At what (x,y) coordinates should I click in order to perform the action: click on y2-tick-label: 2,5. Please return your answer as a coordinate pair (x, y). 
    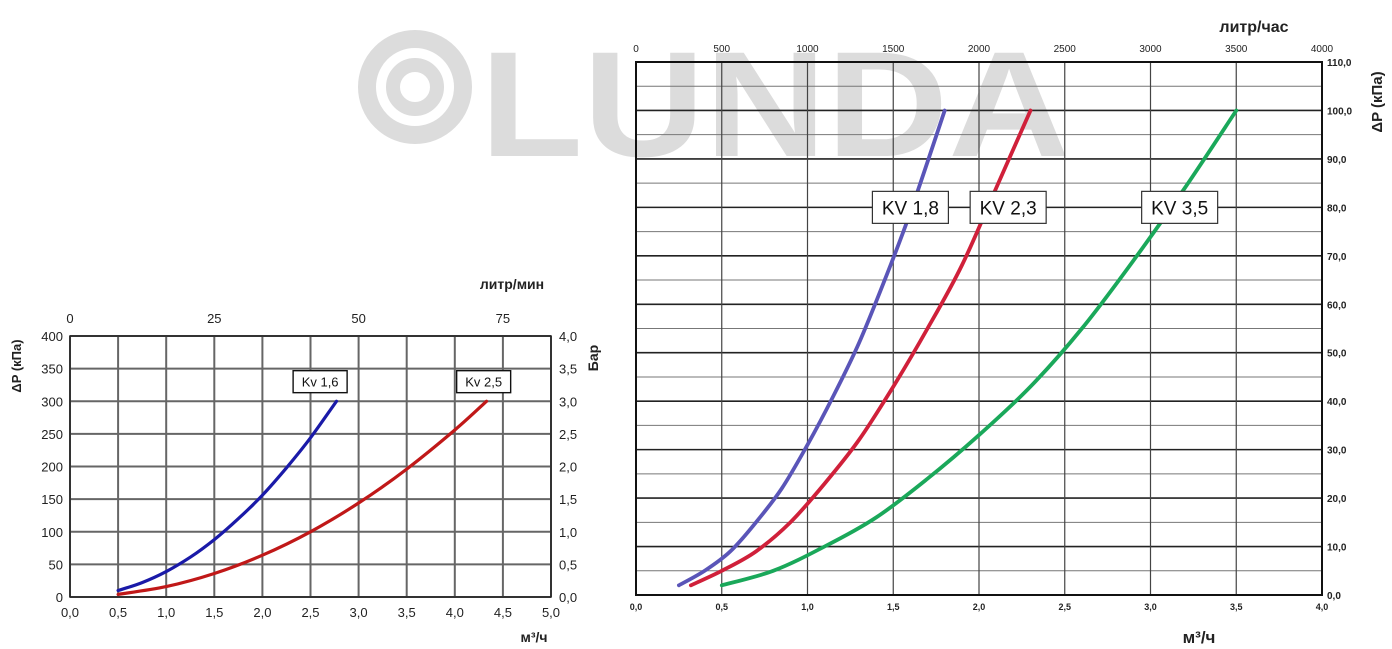
    Looking at the image, I should click on (568, 434).